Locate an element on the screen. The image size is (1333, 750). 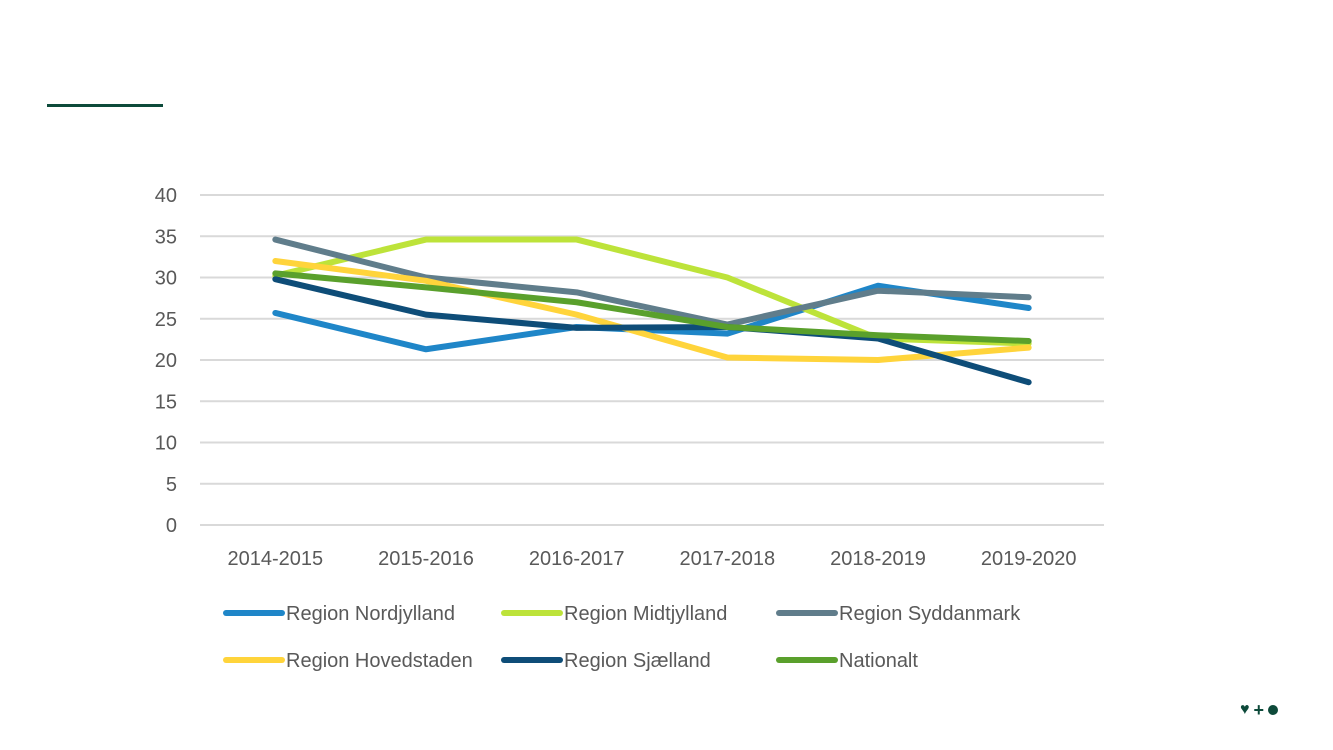
x-tick-label: 2017-2018 is located at coordinates (728, 559).